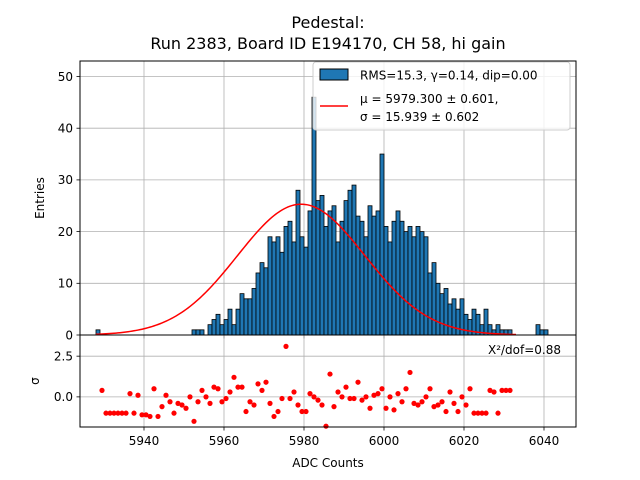 This screenshot has height=480, width=640. What do you see at coordinates (65, 180) in the screenshot?
I see `top-y-tick-label: 30` at bounding box center [65, 180].